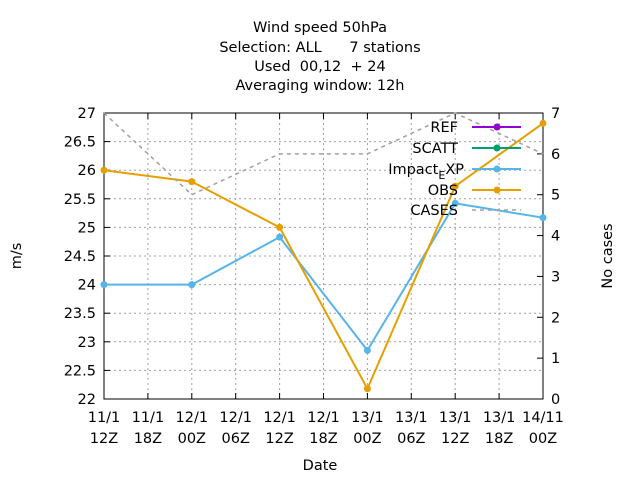  What do you see at coordinates (87, 228) in the screenshot?
I see `y-tick-label: 25` at bounding box center [87, 228].